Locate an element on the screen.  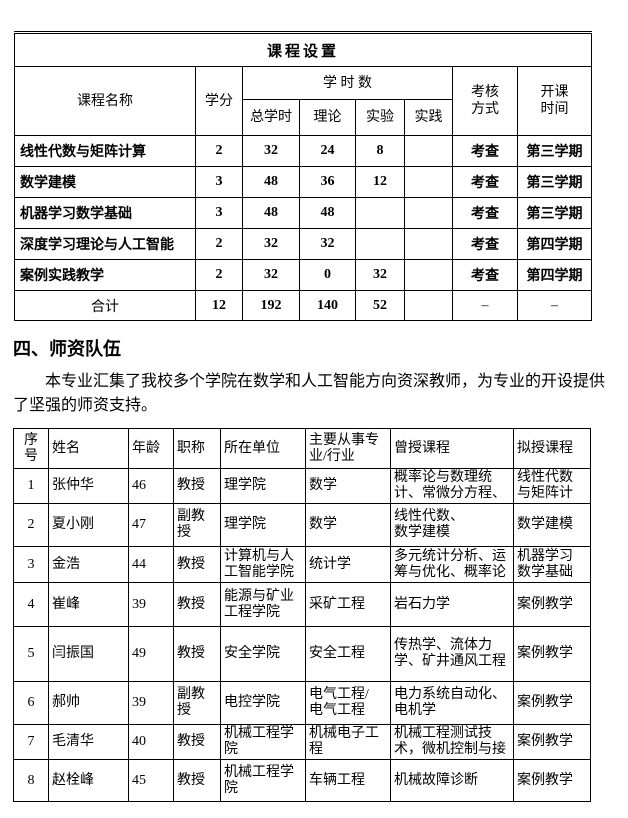
header-credits: 学分 is located at coordinates (219, 101).